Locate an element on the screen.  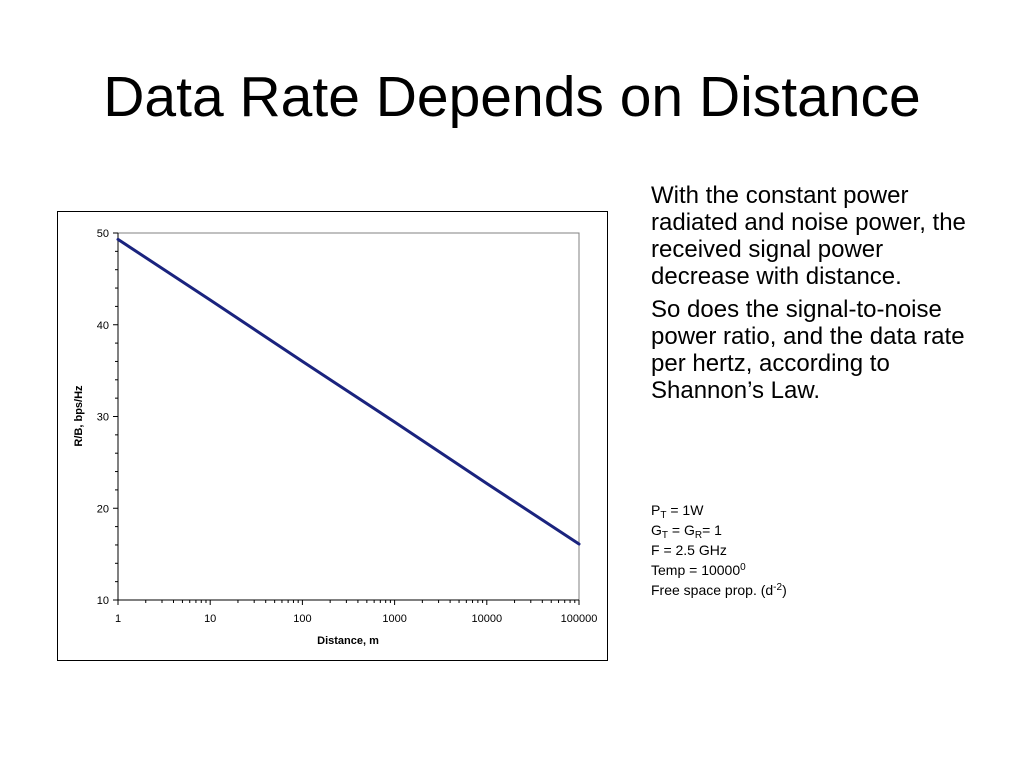
x-axis: 1 10 100 1000 10000 100000 is located at coordinates (356, 612).